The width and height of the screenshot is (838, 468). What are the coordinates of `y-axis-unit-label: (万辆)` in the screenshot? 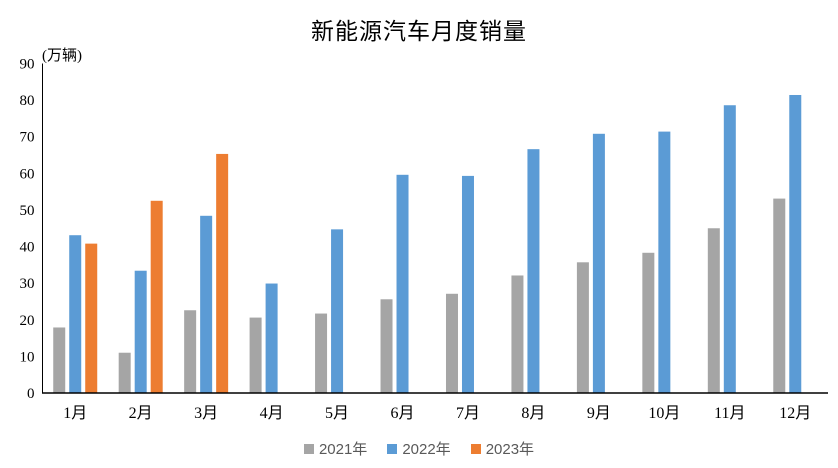 It's located at (62, 56).